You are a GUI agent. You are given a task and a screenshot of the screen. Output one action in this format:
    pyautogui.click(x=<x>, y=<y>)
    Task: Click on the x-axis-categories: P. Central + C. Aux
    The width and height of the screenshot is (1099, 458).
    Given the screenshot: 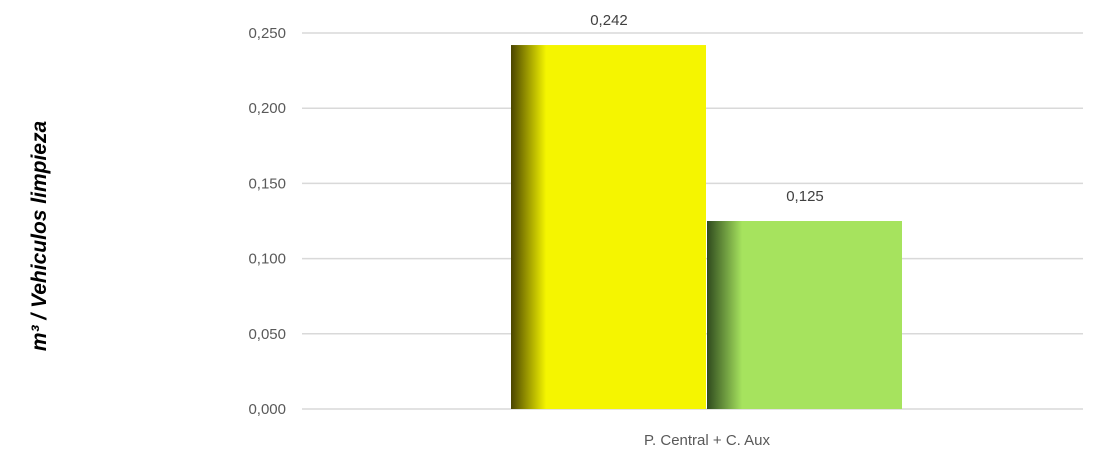 What is the action you would take?
    pyautogui.click(x=707, y=440)
    